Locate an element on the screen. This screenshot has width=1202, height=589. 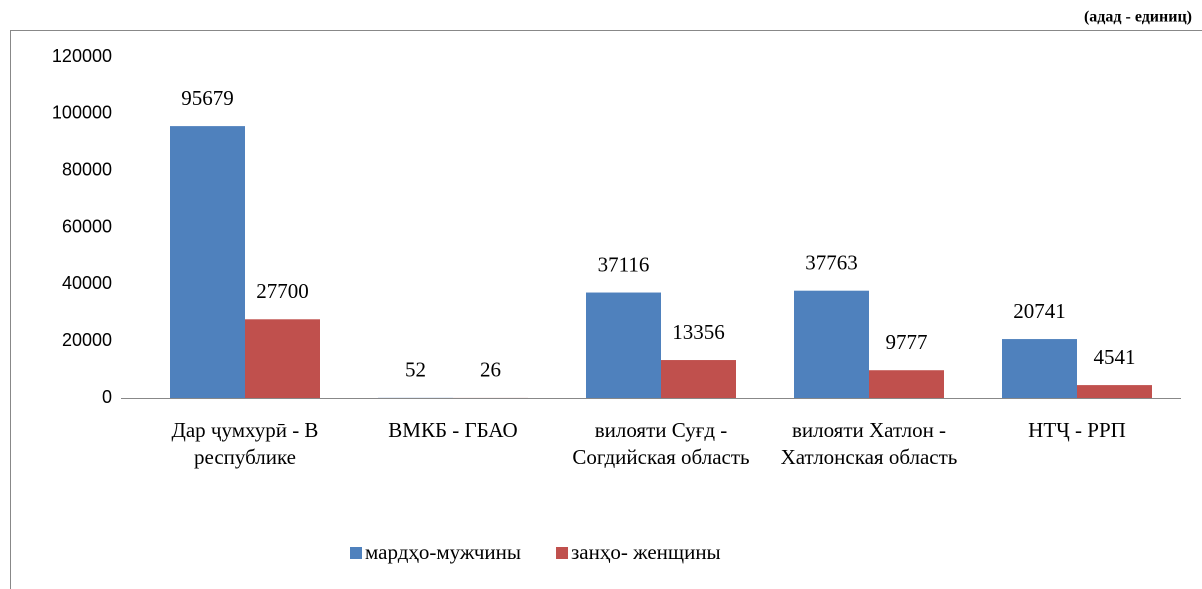
legend-label: мардҳо-мужчины is located at coordinates (443, 552).